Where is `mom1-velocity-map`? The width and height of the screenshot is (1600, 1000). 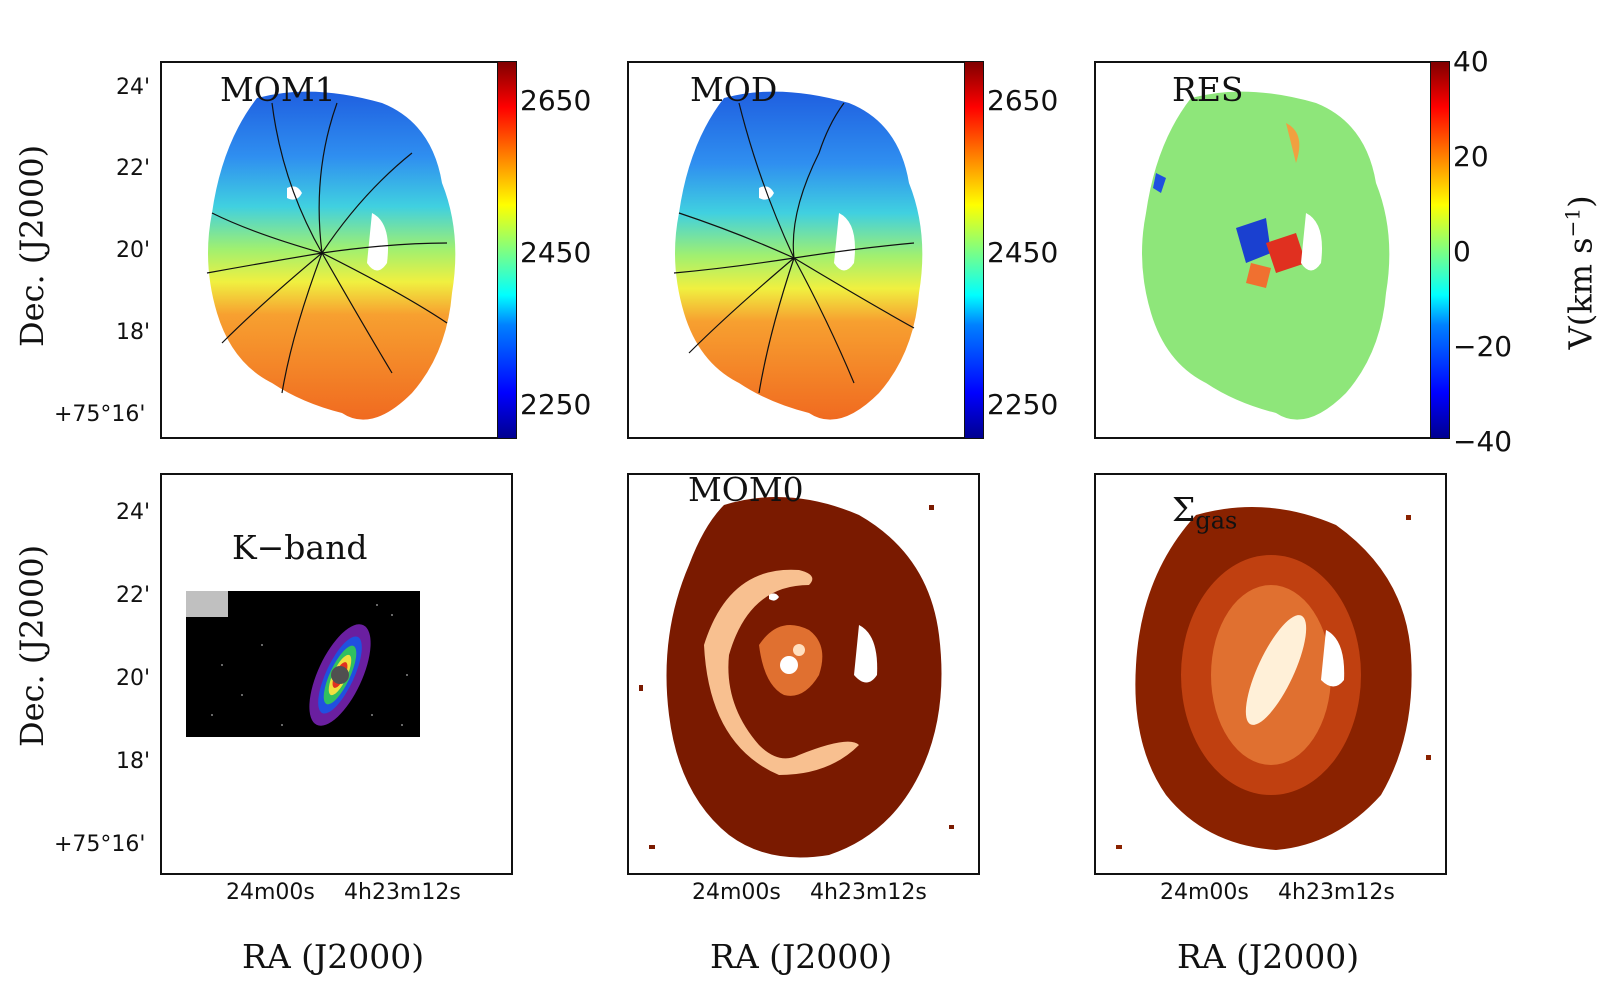 mom1-velocity-map is located at coordinates (331, 255).